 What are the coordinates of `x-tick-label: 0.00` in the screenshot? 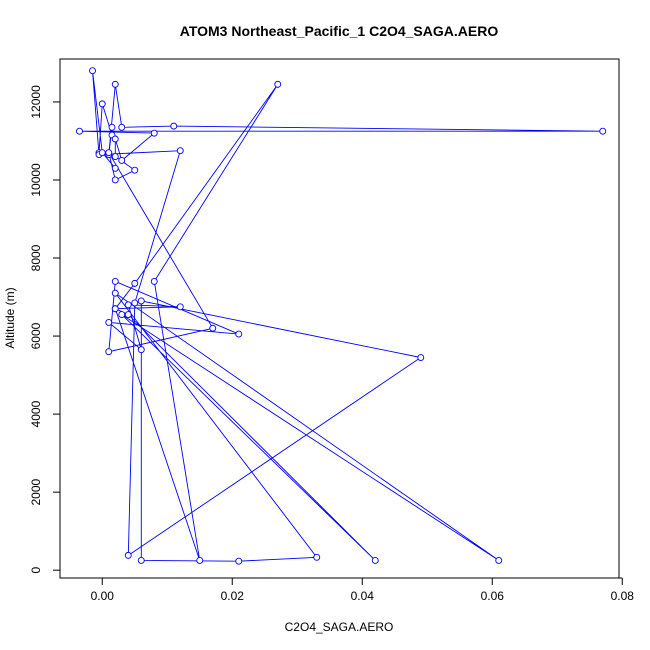 It's located at (103, 596).